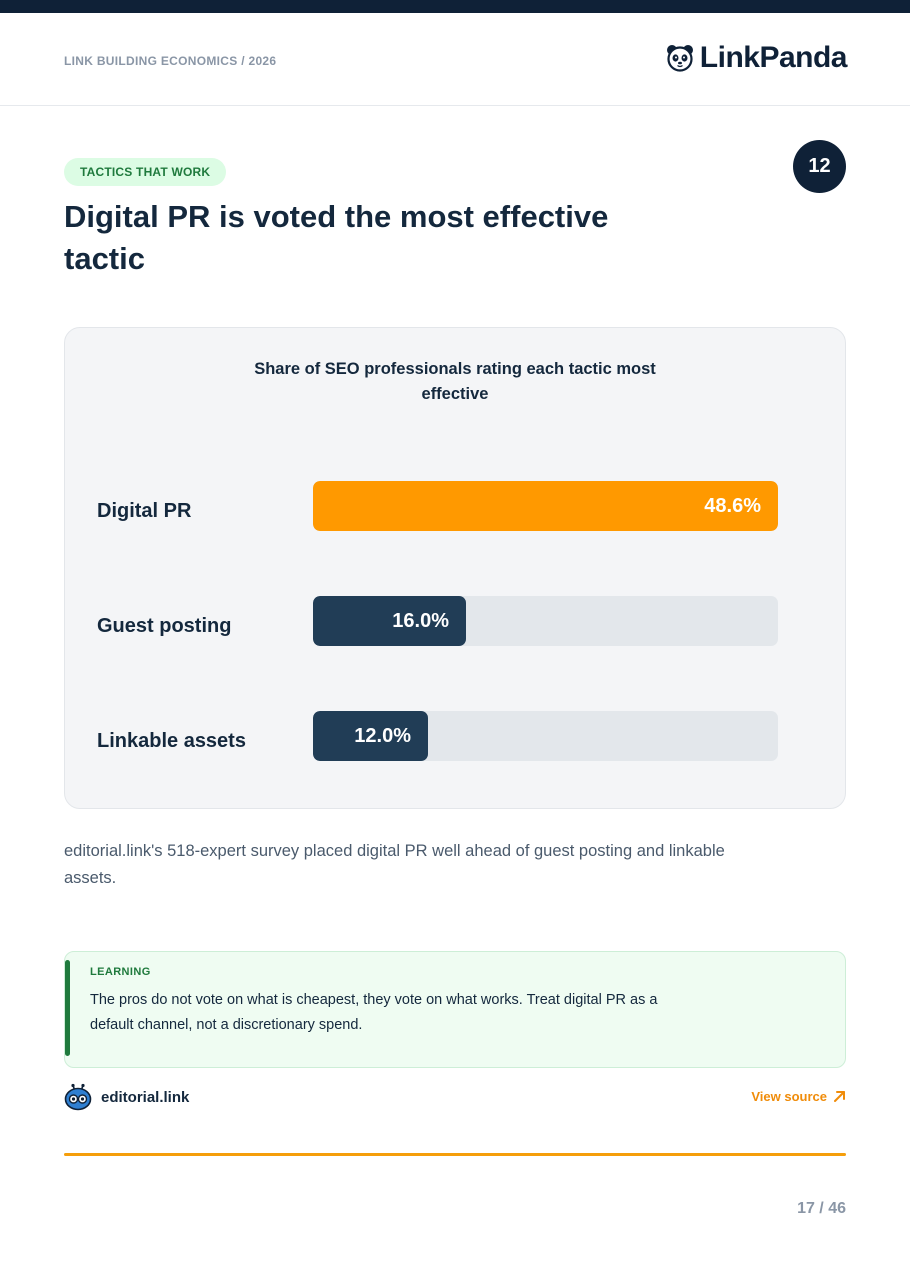 The width and height of the screenshot is (910, 1287). I want to click on top-bar, so click(455, 6).